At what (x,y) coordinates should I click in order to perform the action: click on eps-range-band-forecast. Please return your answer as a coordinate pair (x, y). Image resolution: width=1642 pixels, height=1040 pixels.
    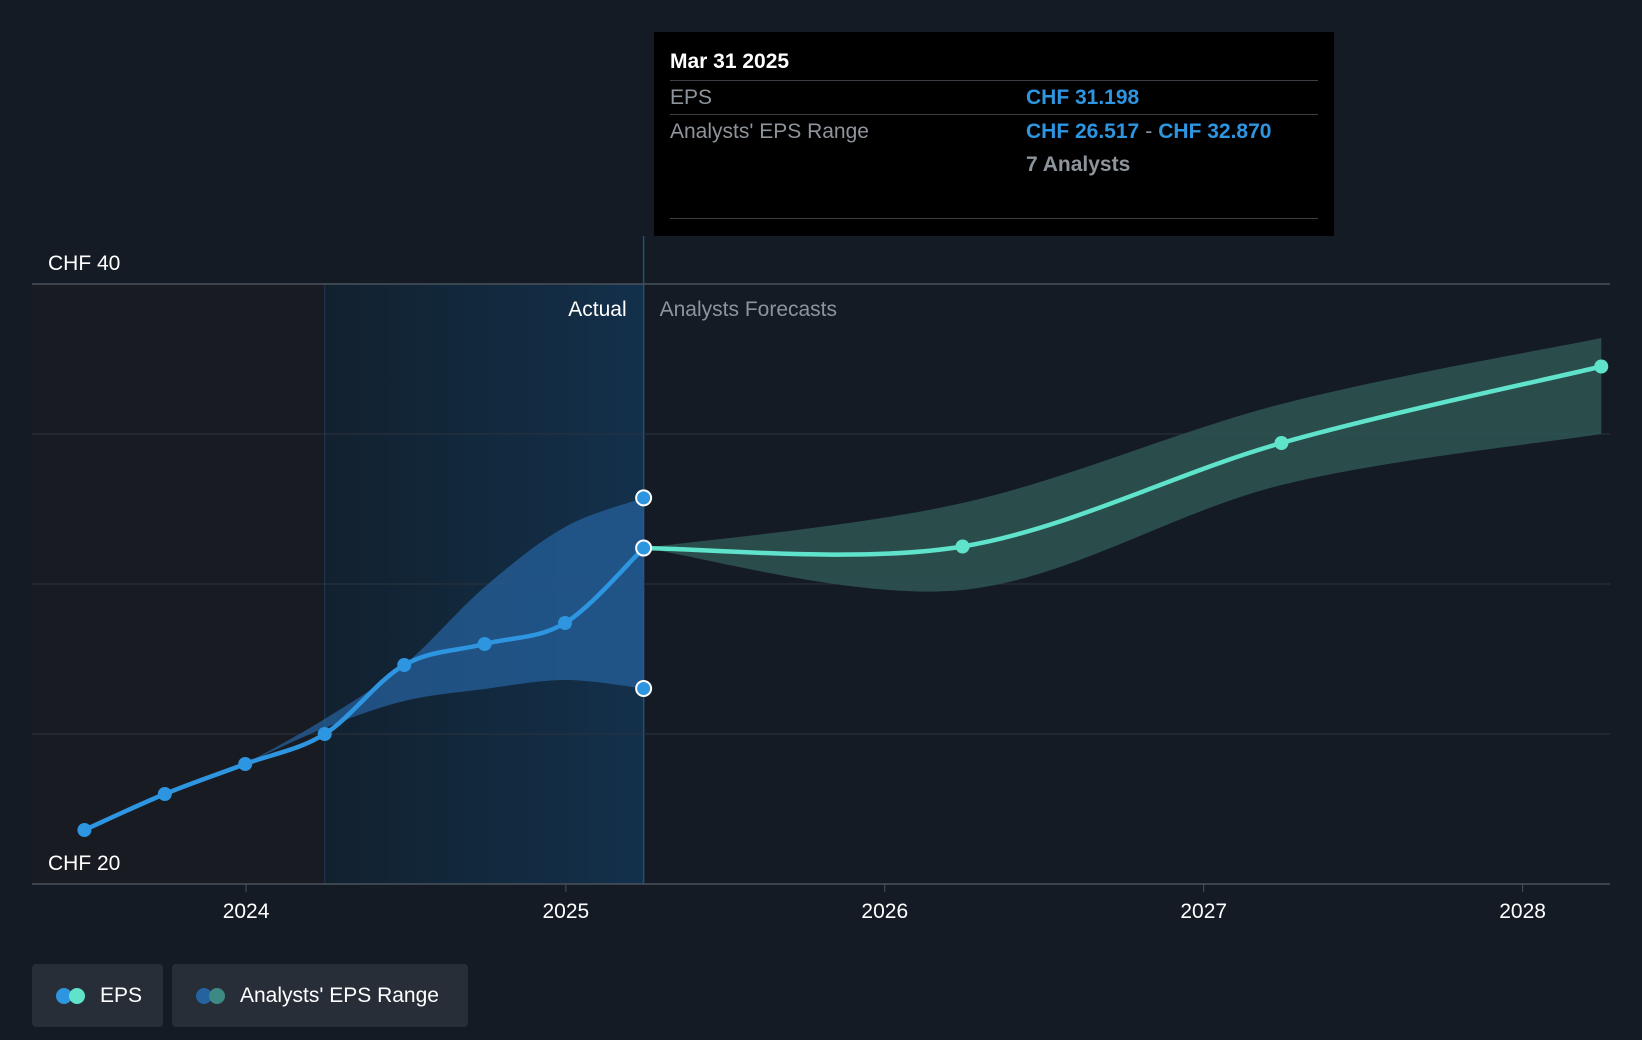
    Looking at the image, I should click on (1122, 465).